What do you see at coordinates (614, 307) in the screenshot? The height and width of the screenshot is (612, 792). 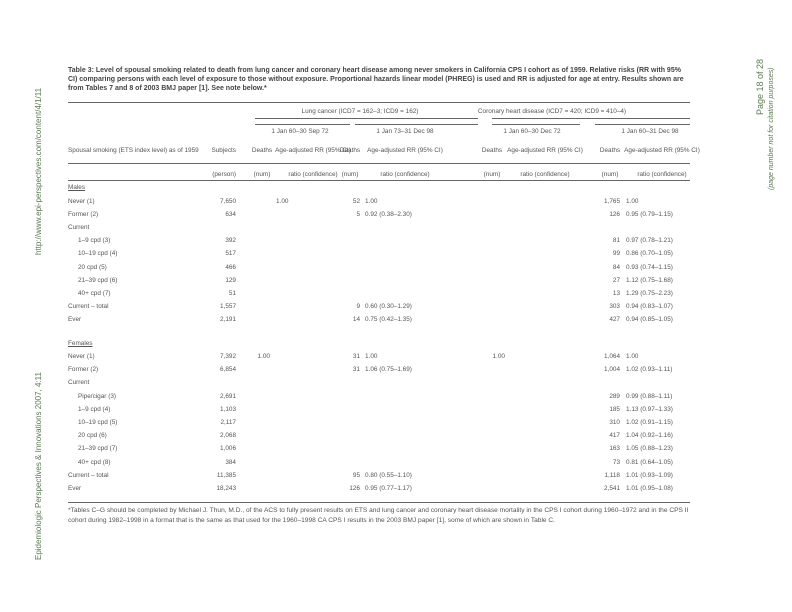 I see `cell: 303` at bounding box center [614, 307].